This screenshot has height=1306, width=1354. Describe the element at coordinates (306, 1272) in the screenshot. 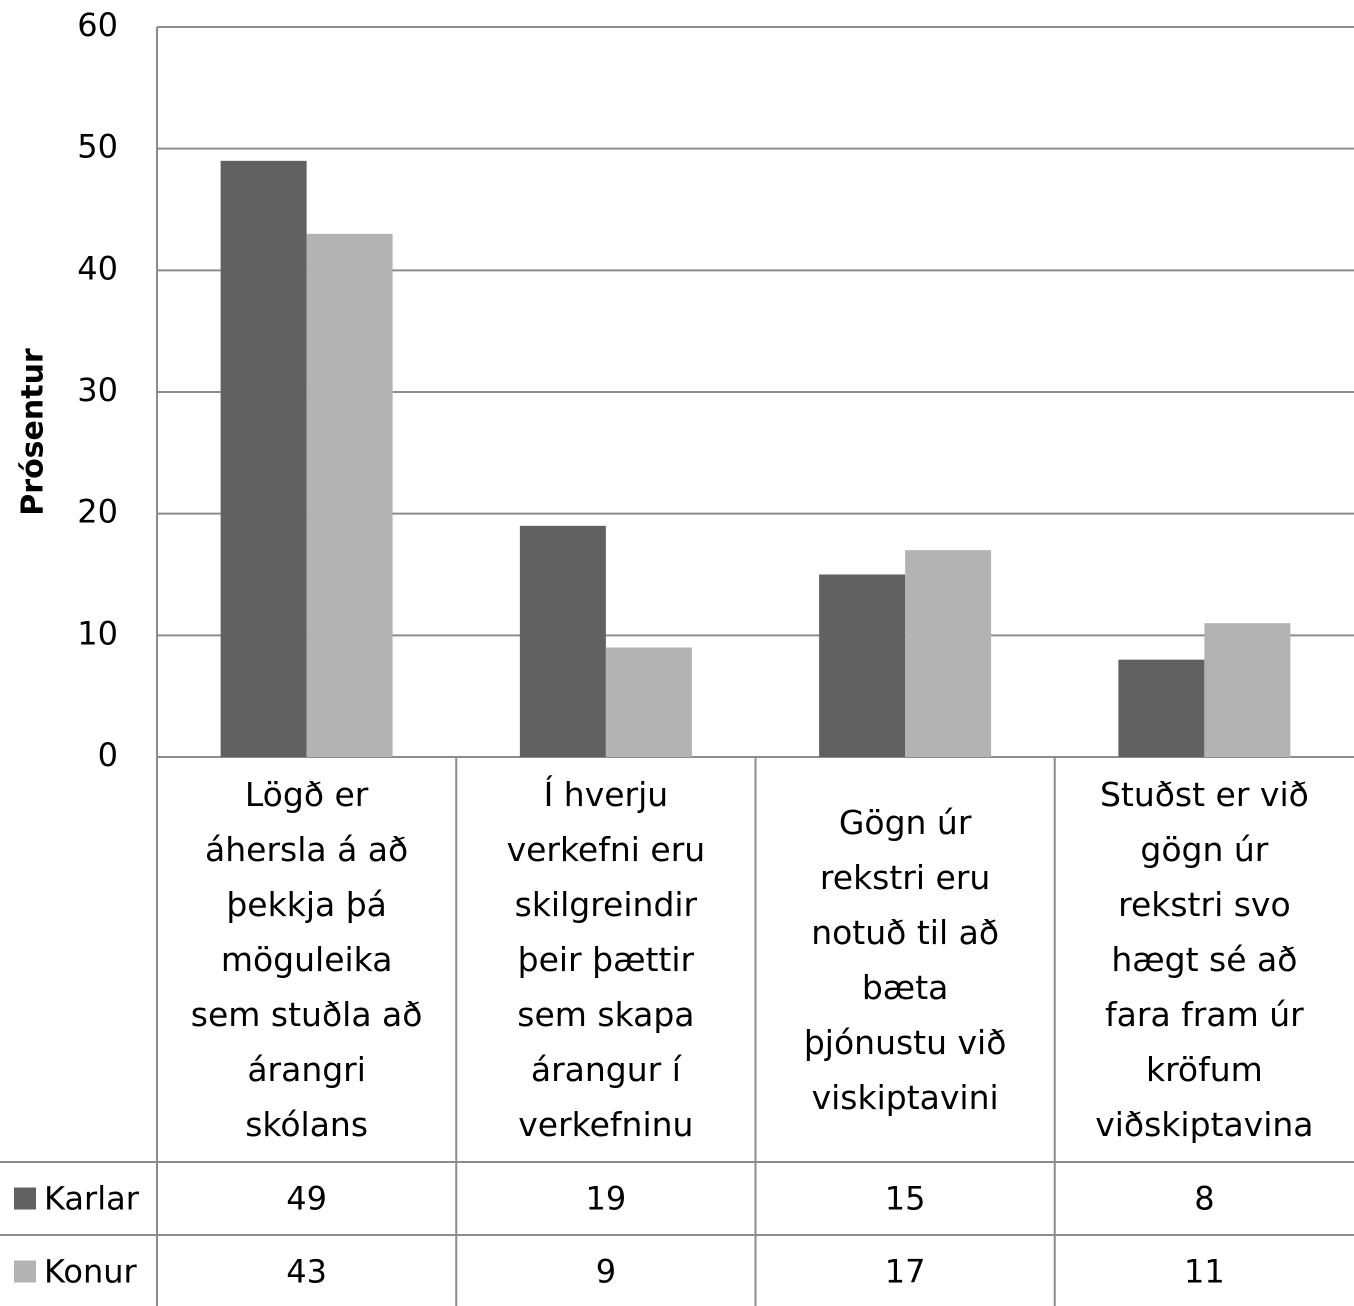

I see `table-value: 43` at that location.